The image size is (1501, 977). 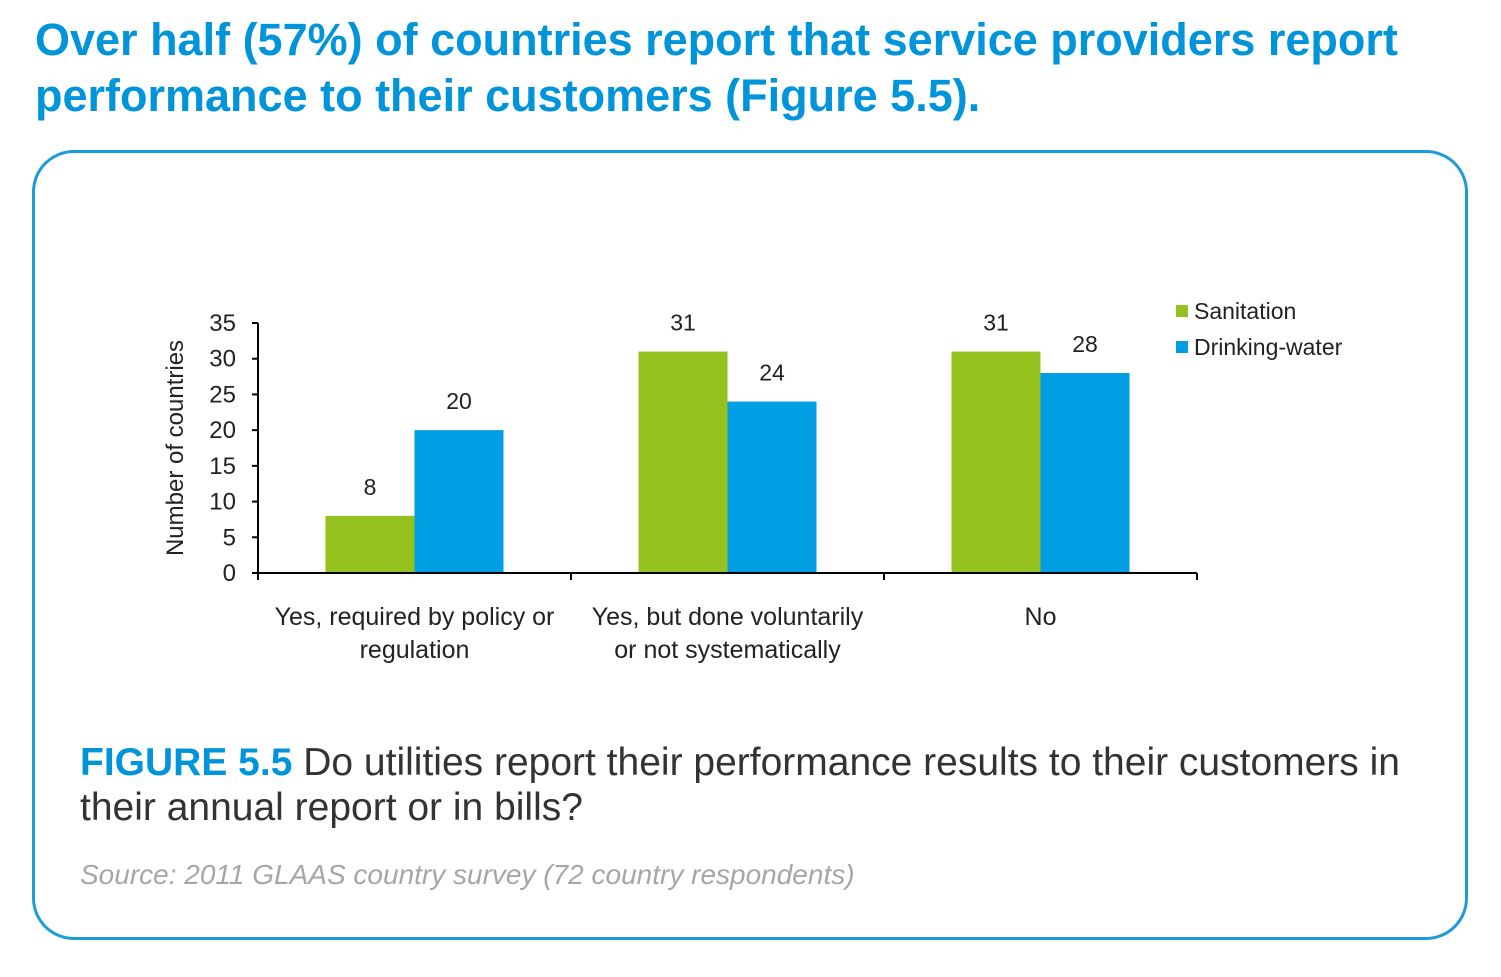 I want to click on y-axis-title: Number of countries, so click(x=175, y=448).